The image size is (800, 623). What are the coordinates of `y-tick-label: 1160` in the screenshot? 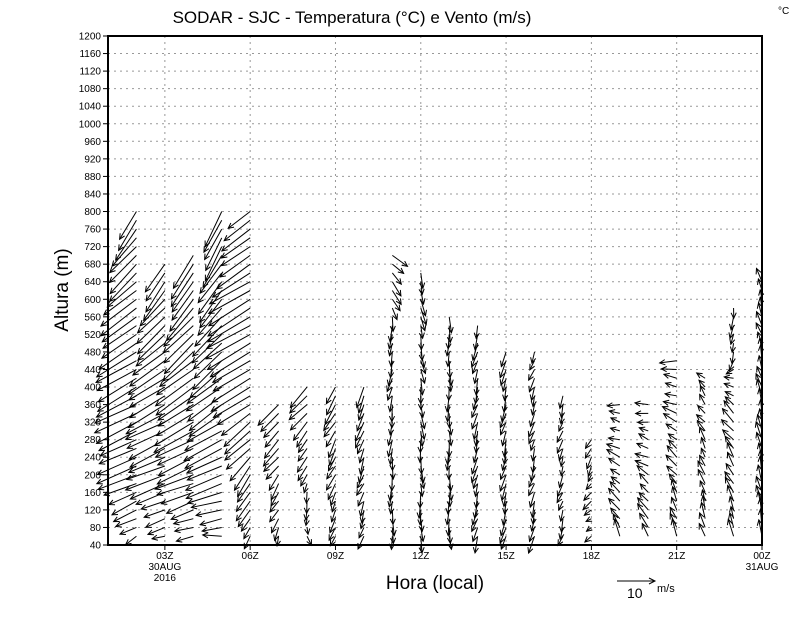 It's located at (90, 54).